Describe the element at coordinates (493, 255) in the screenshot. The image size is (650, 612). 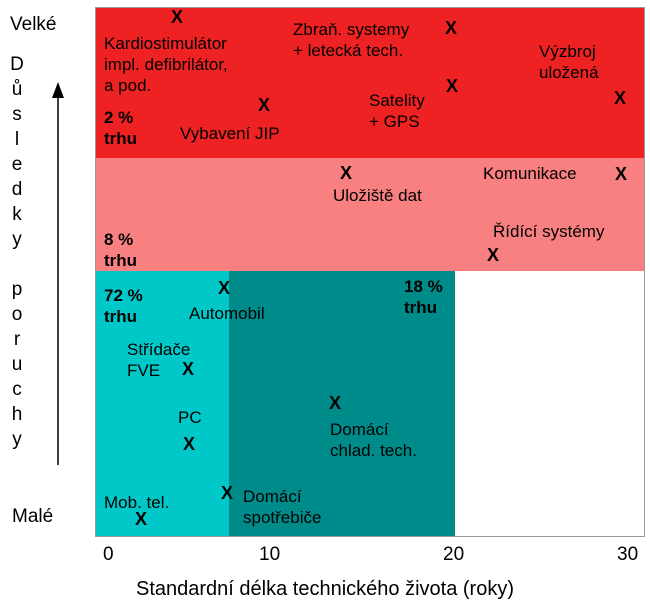
I see `marker-ridici-systemy: X` at that location.